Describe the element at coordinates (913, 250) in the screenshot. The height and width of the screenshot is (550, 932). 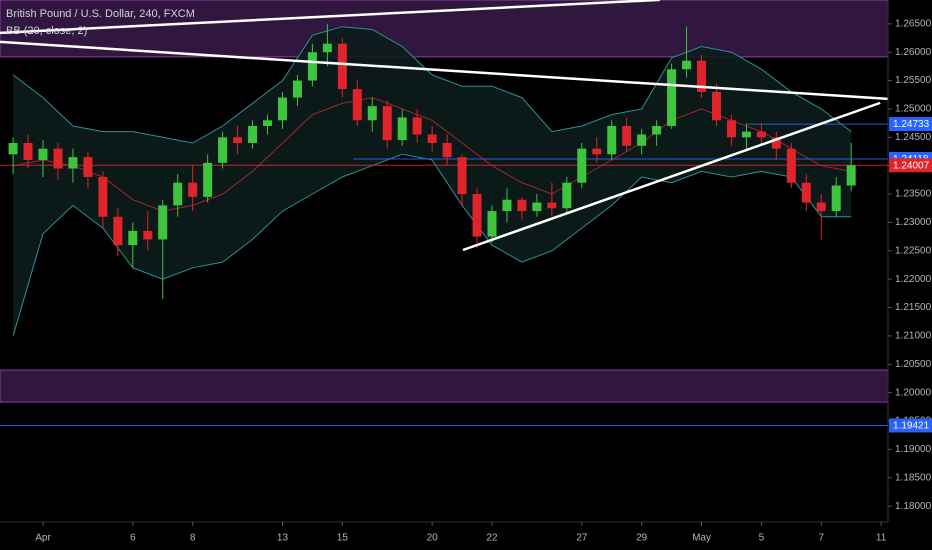
I see `y-tick-label: 1.22500` at that location.